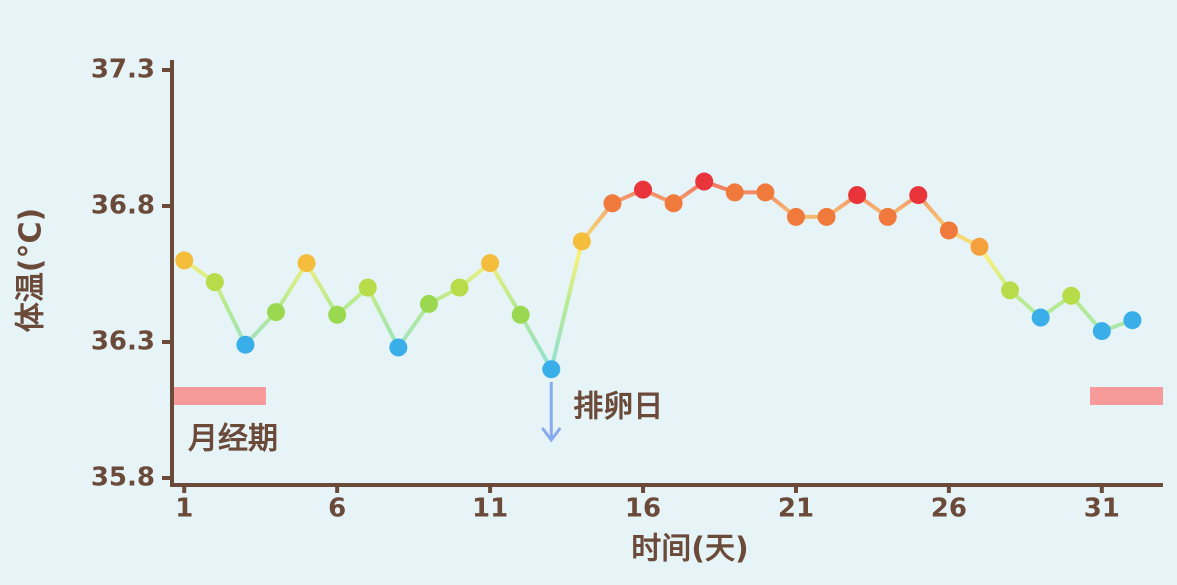 The image size is (1177, 585). Describe the element at coordinates (490, 509) in the screenshot. I see `x-tick-label: 11` at that location.